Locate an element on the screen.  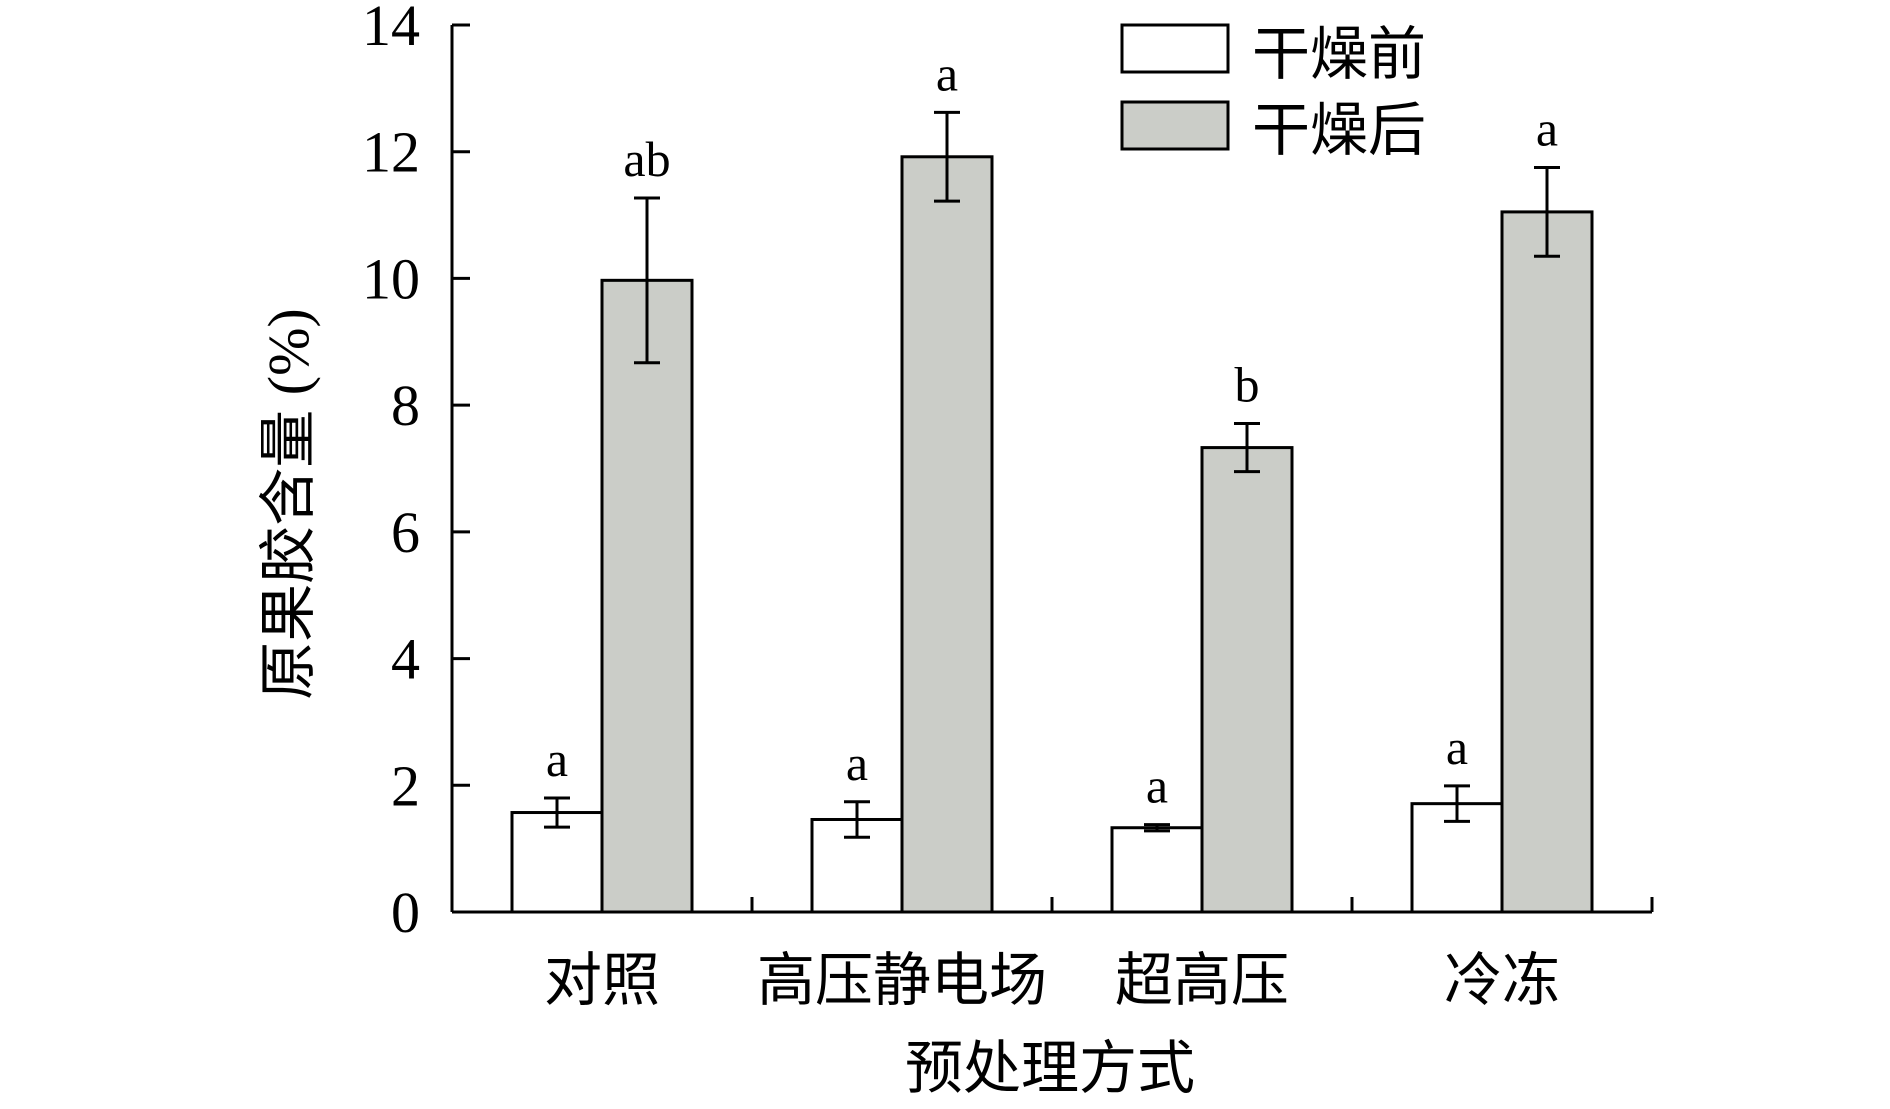
x-category-label: 超高压 is located at coordinates (1202, 980).